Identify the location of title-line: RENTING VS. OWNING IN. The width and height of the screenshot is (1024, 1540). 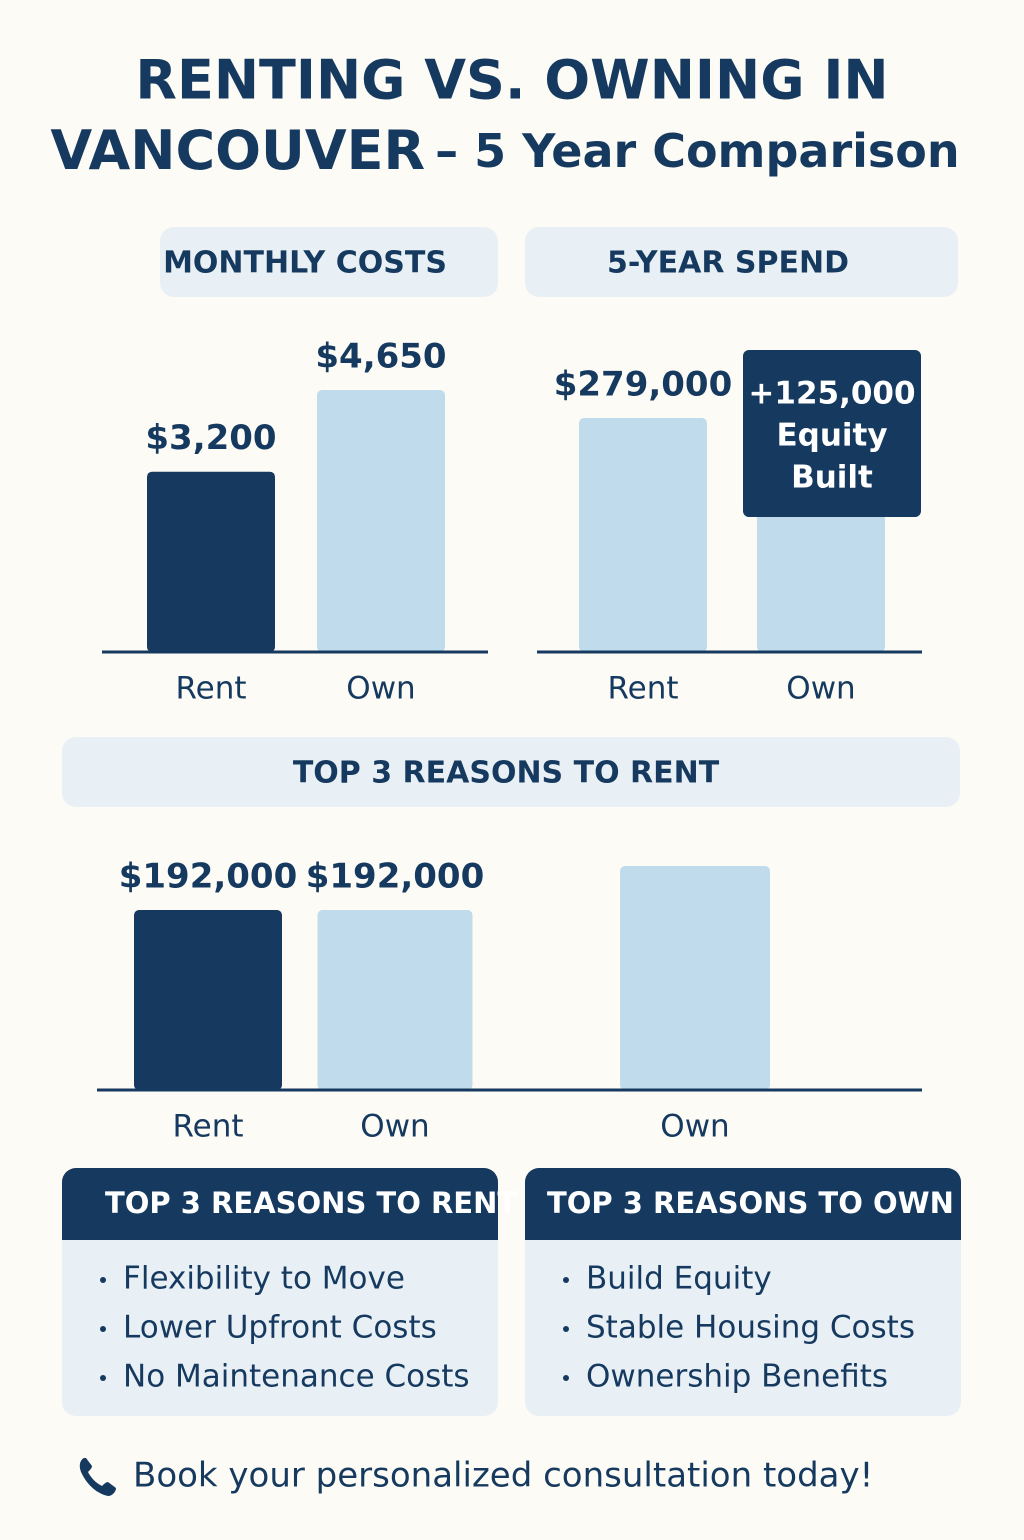
(511, 80).